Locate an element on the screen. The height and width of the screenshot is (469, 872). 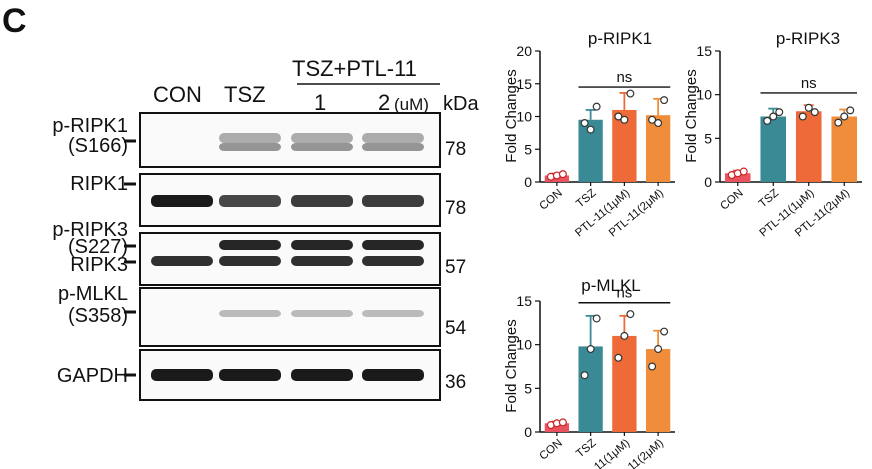
blot-row: RIPK1 78 is located at coordinates (268, 200).